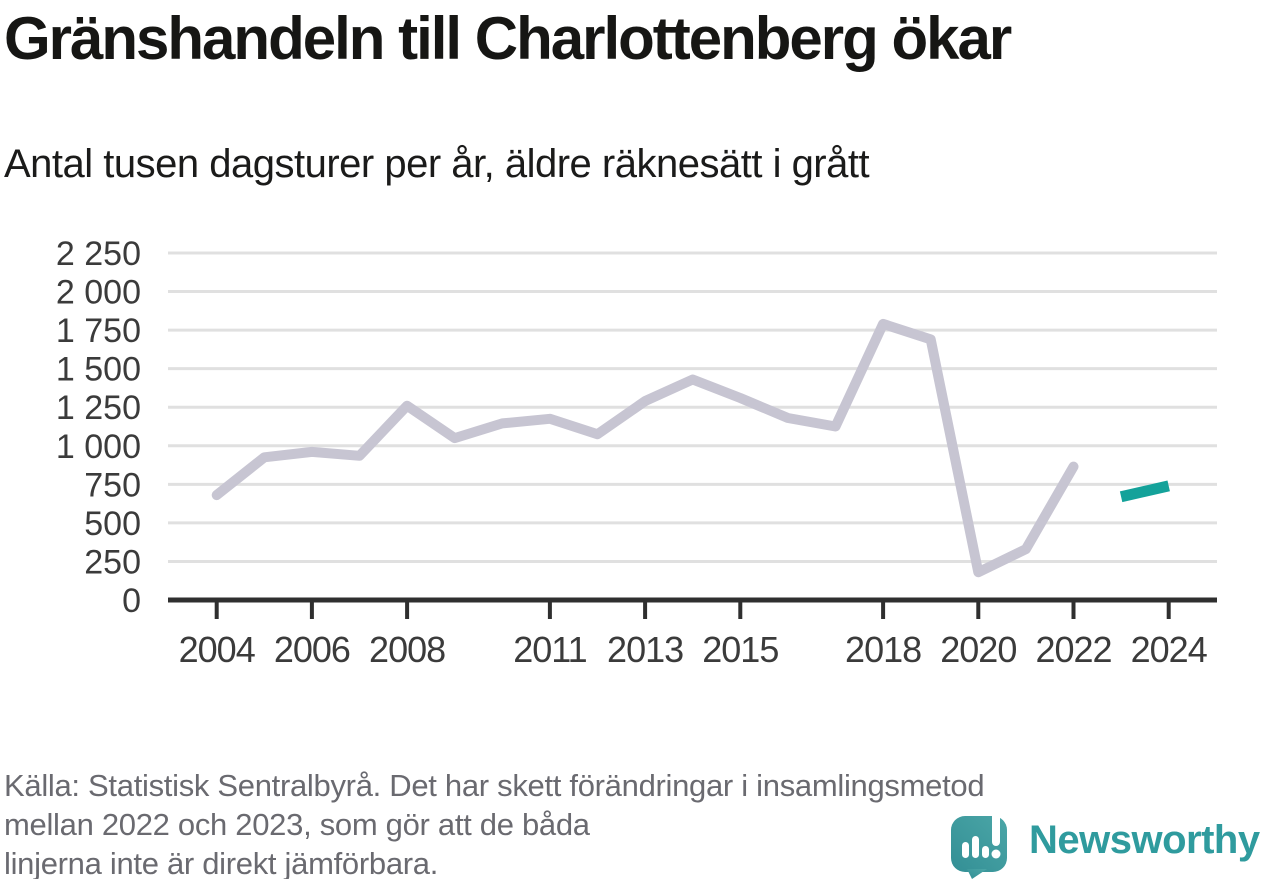 Image resolution: width=1262 pixels, height=879 pixels. I want to click on x-tick-label: 2018, so click(883, 649).